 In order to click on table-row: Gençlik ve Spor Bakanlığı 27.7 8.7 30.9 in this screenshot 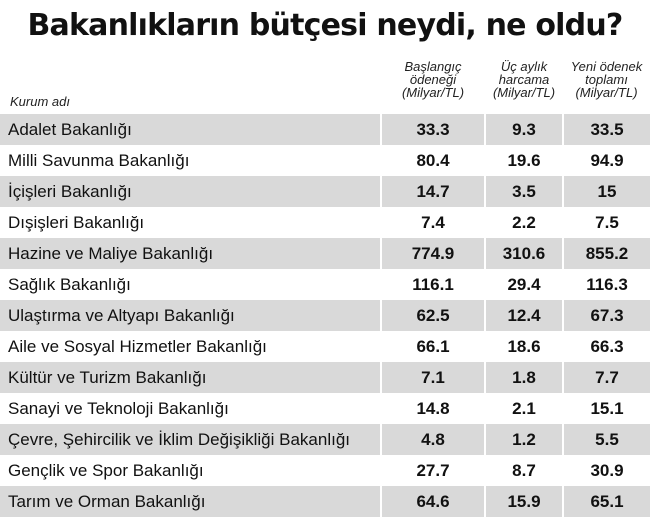, I will do `click(325, 470)`.